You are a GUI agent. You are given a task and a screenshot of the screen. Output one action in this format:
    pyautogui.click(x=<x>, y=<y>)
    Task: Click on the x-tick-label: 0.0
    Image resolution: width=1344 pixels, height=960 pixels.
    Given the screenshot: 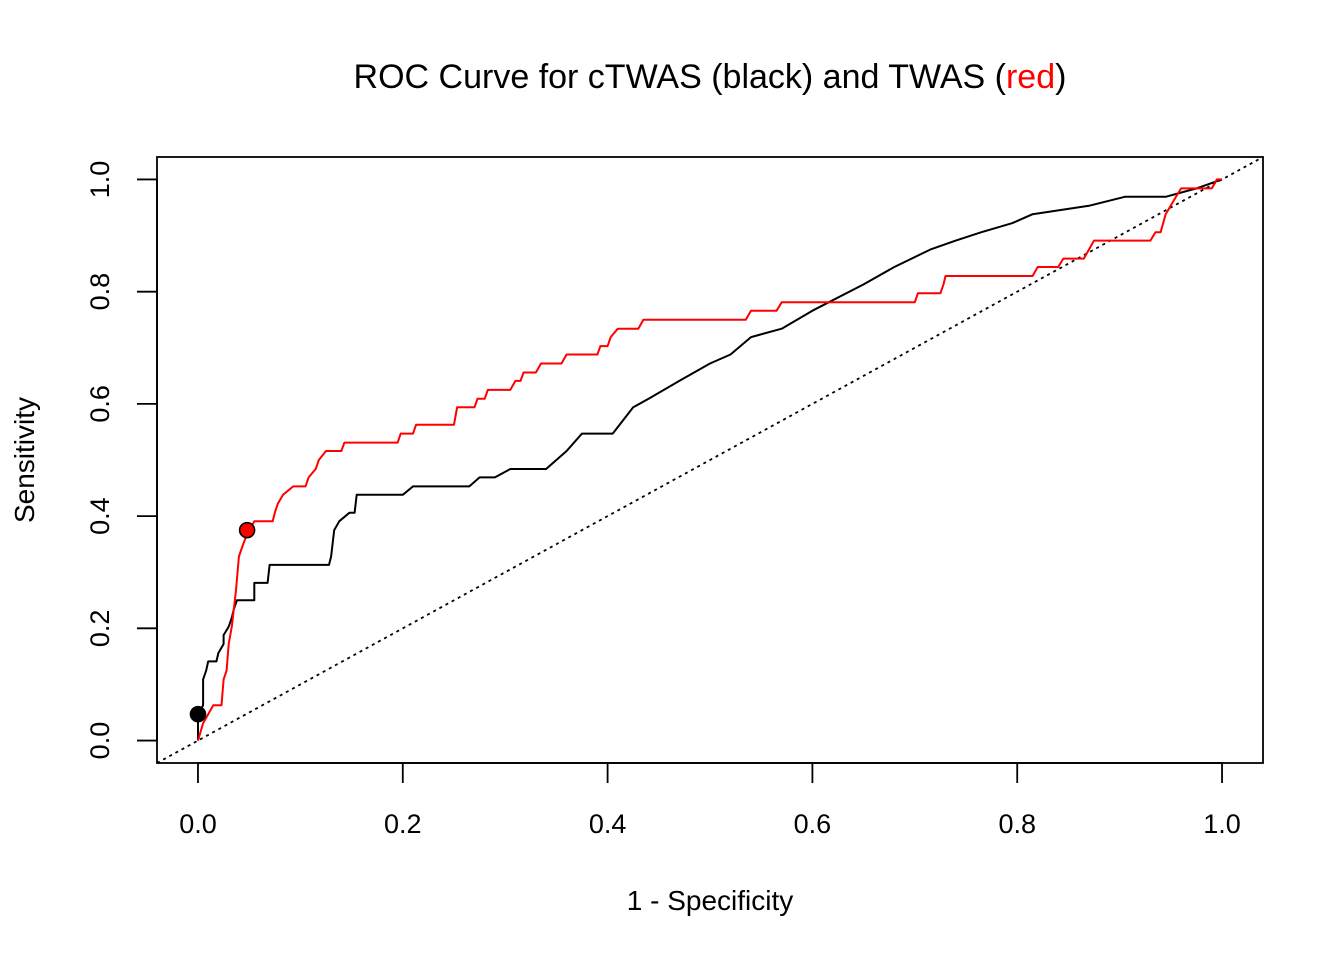 What is the action you would take?
    pyautogui.click(x=198, y=824)
    